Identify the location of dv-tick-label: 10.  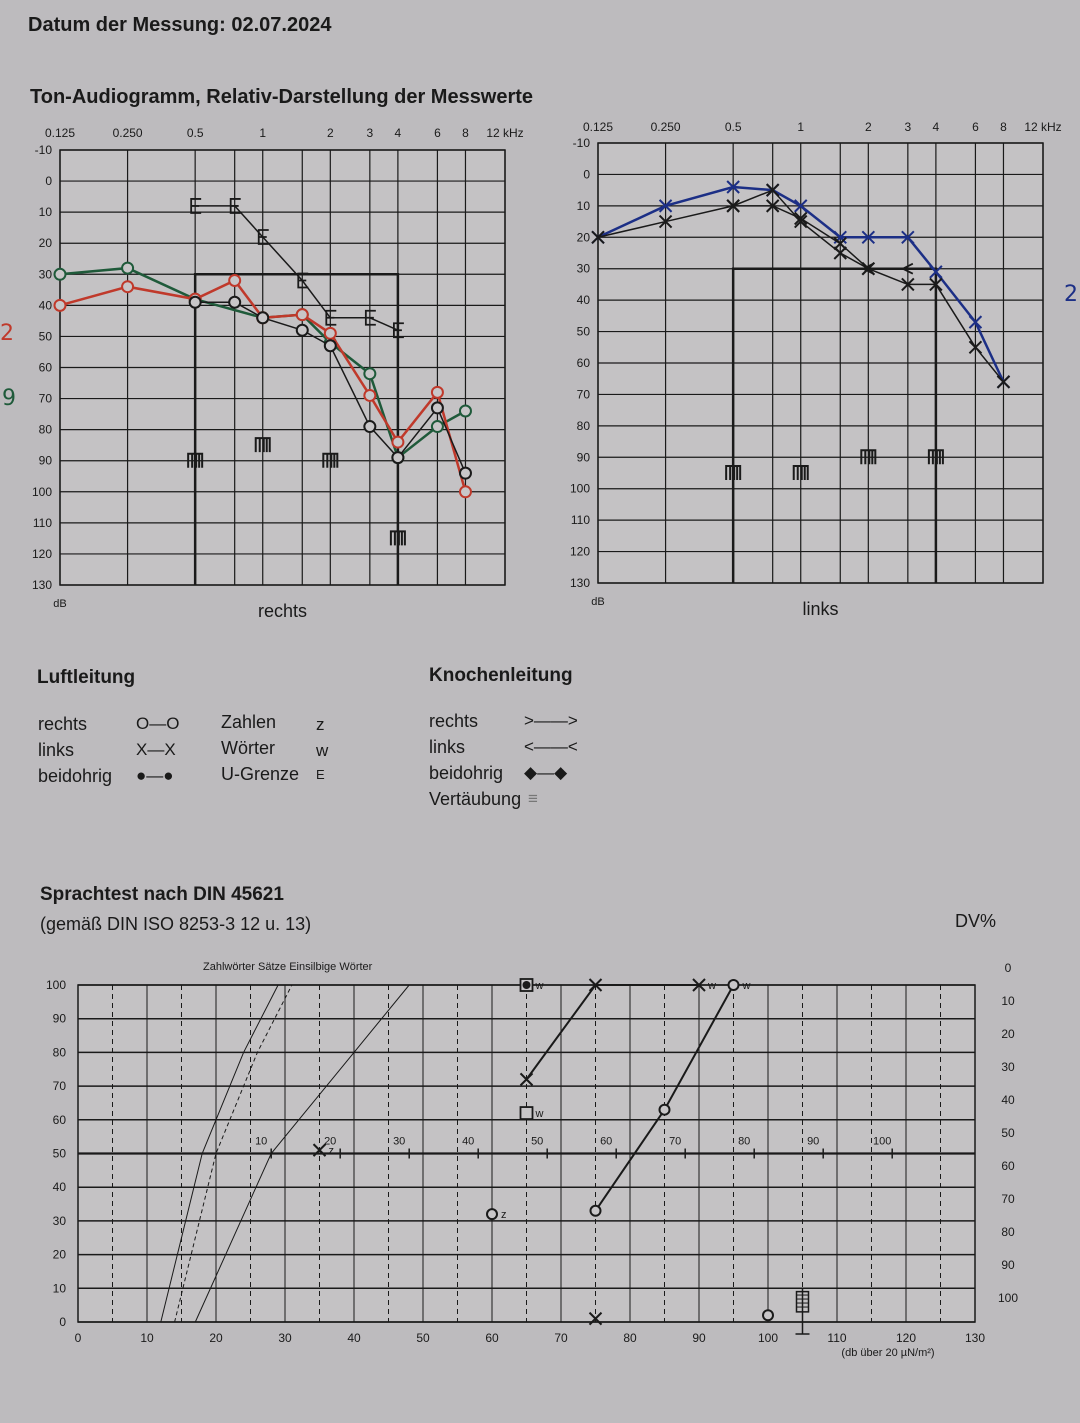
(1008, 1001).